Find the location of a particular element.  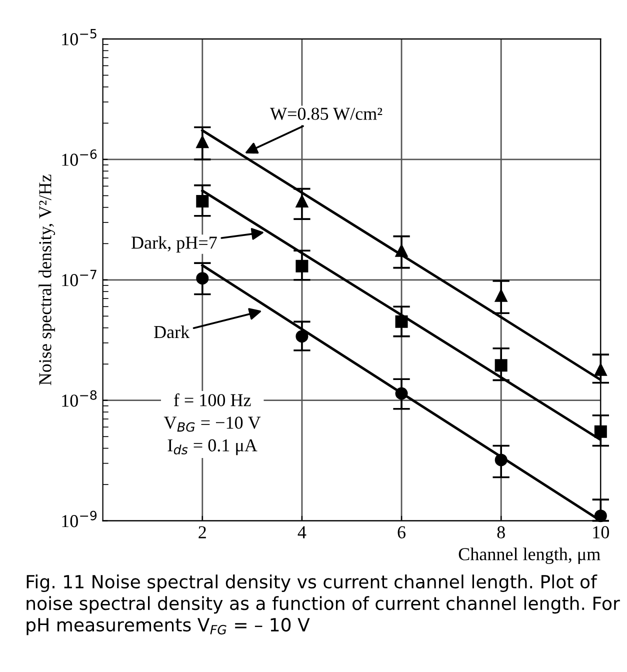

text: f = 100 Hz V$_{BG}$ = −10 V I$_{ds}$ = 0.1 μA is located at coordinates (212, 424).